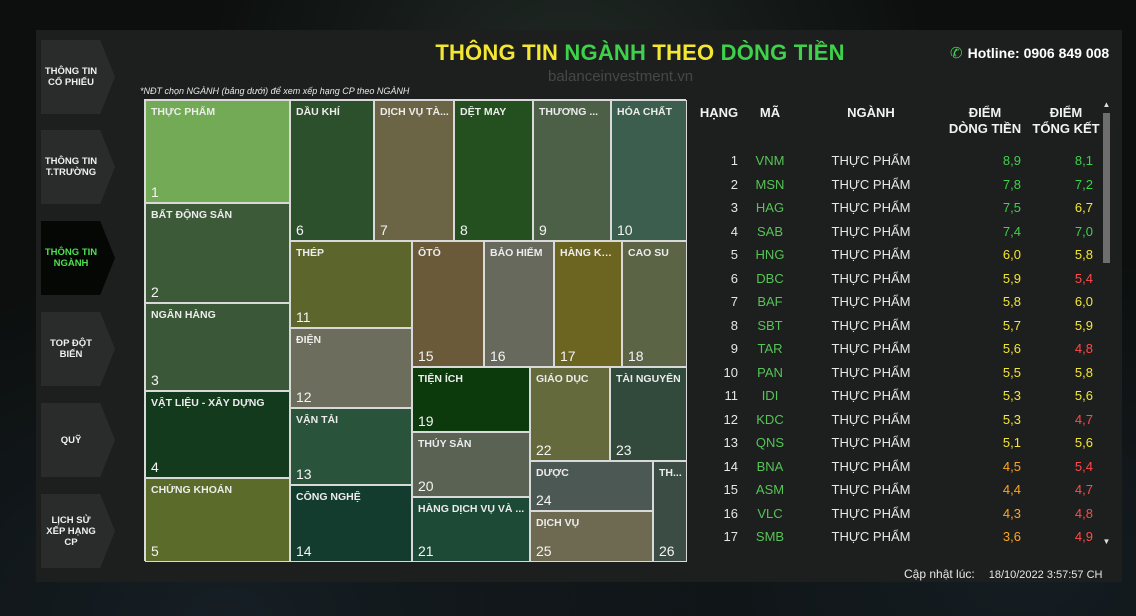 The image size is (1136, 616). Describe the element at coordinates (939, 574) in the screenshot. I see `update-label: Cập nhật lúc:` at that location.